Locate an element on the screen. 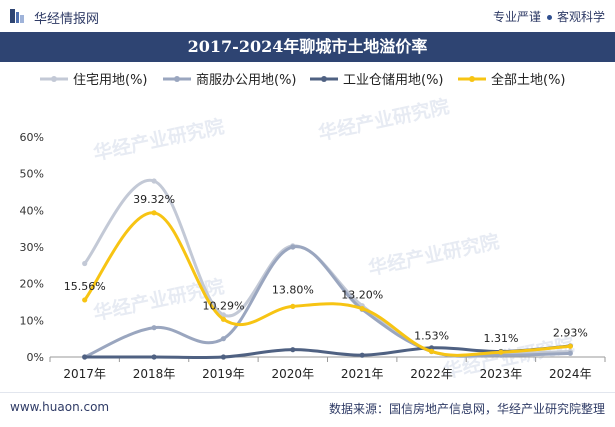  y-tick-label: 50% is located at coordinates (32, 174).